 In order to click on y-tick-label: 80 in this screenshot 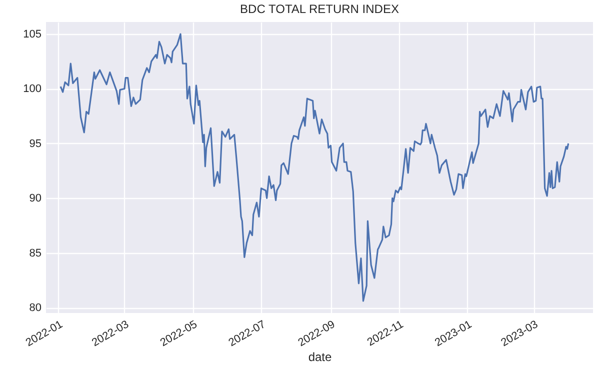, I will do `click(35, 308)`.